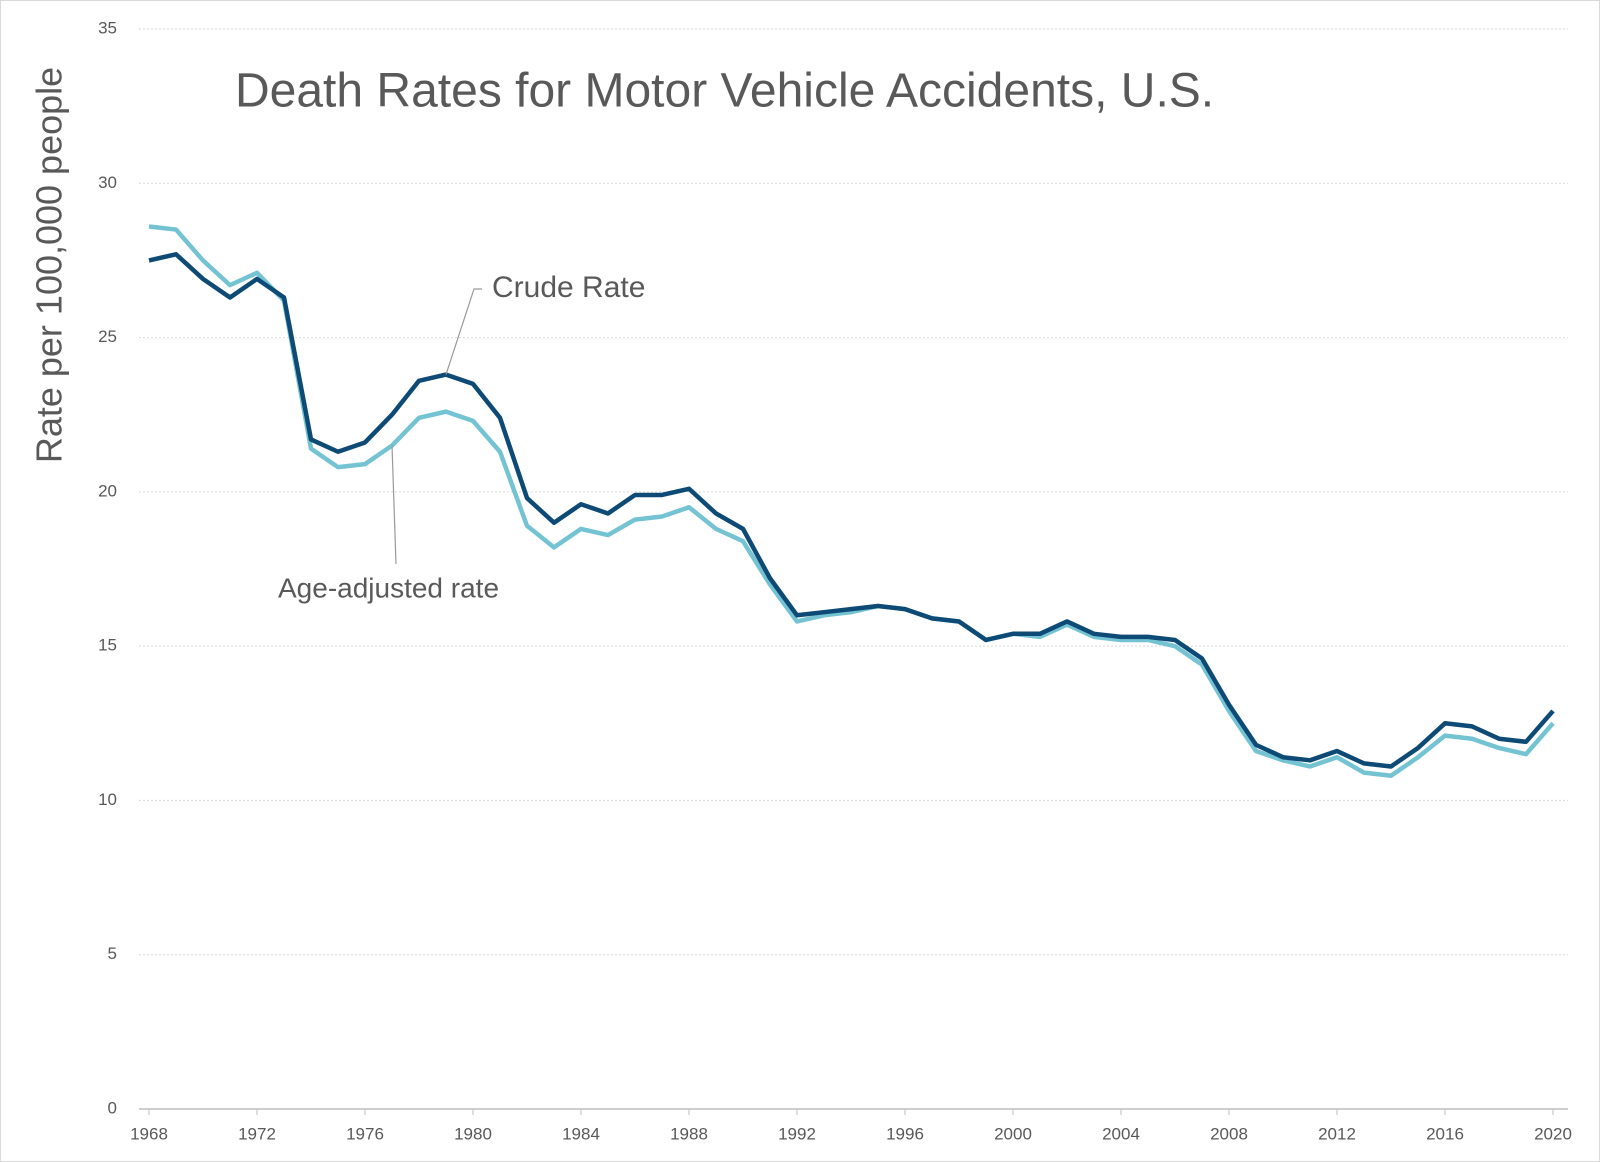  Describe the element at coordinates (149, 1133) in the screenshot. I see `x-tick-label: 1968` at that location.